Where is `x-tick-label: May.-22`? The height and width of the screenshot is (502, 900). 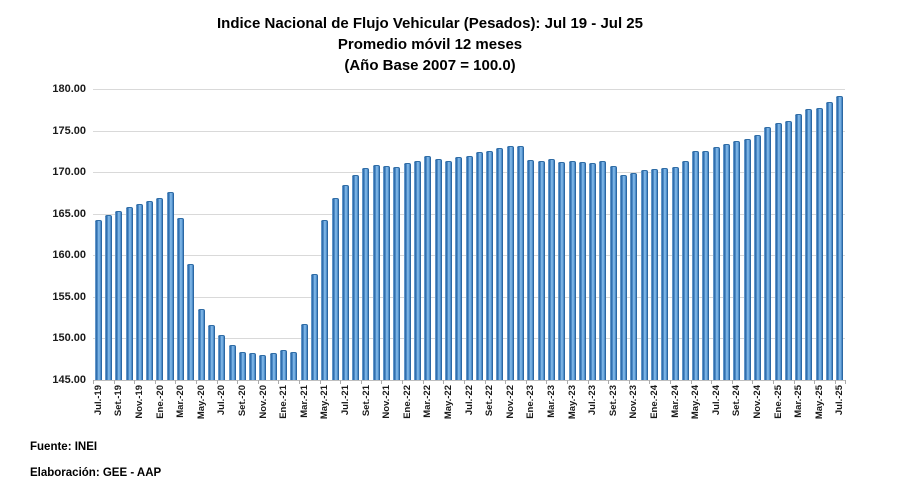
x-tick-label: May.-22 is located at coordinates (448, 402).